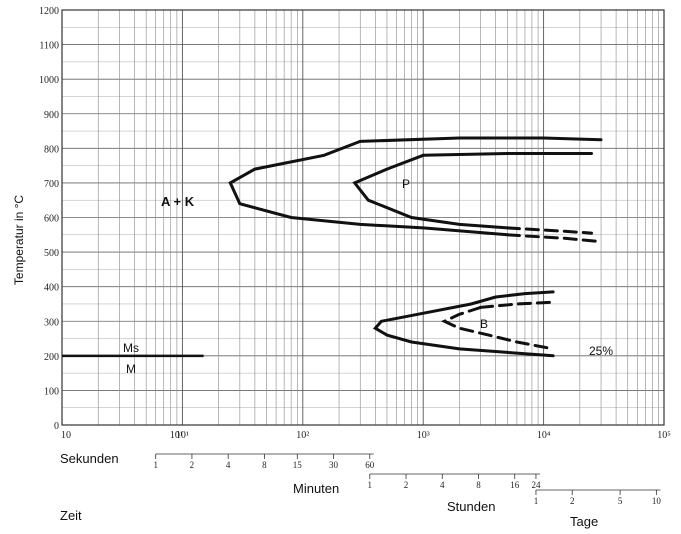 Image resolution: width=681 pixels, height=534 pixels. I want to click on x-tick-label: 10², so click(302, 435).